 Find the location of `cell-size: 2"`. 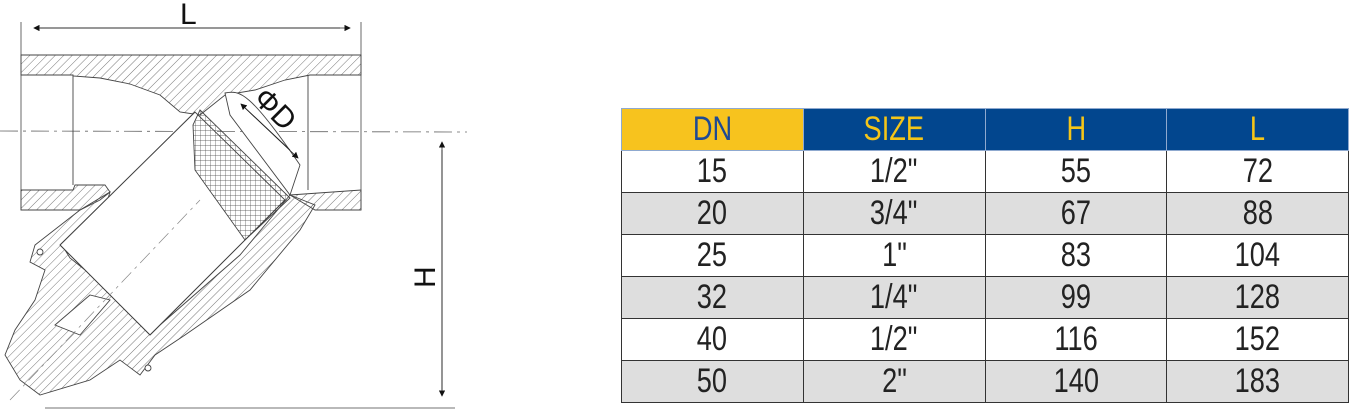

cell-size: 2" is located at coordinates (894, 381).